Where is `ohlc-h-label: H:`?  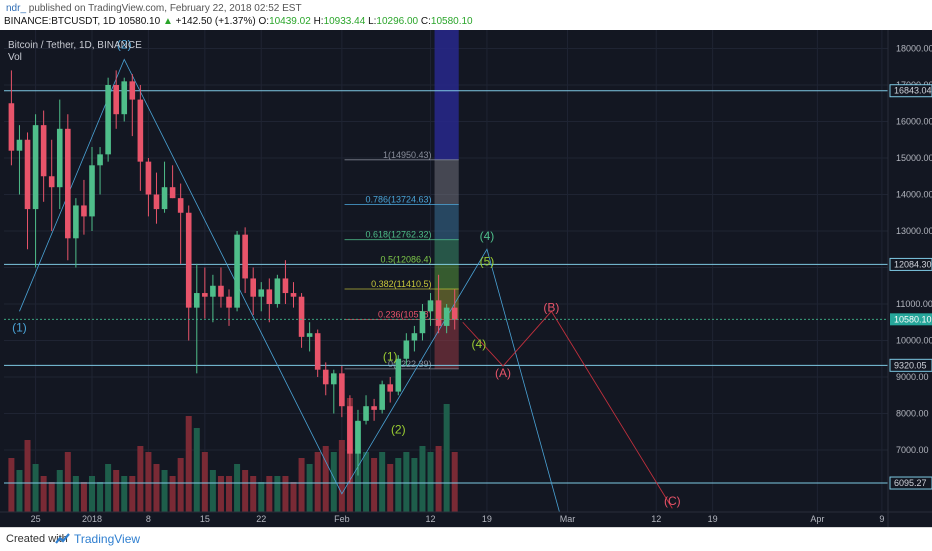 ohlc-h-label: H: is located at coordinates (318, 21).